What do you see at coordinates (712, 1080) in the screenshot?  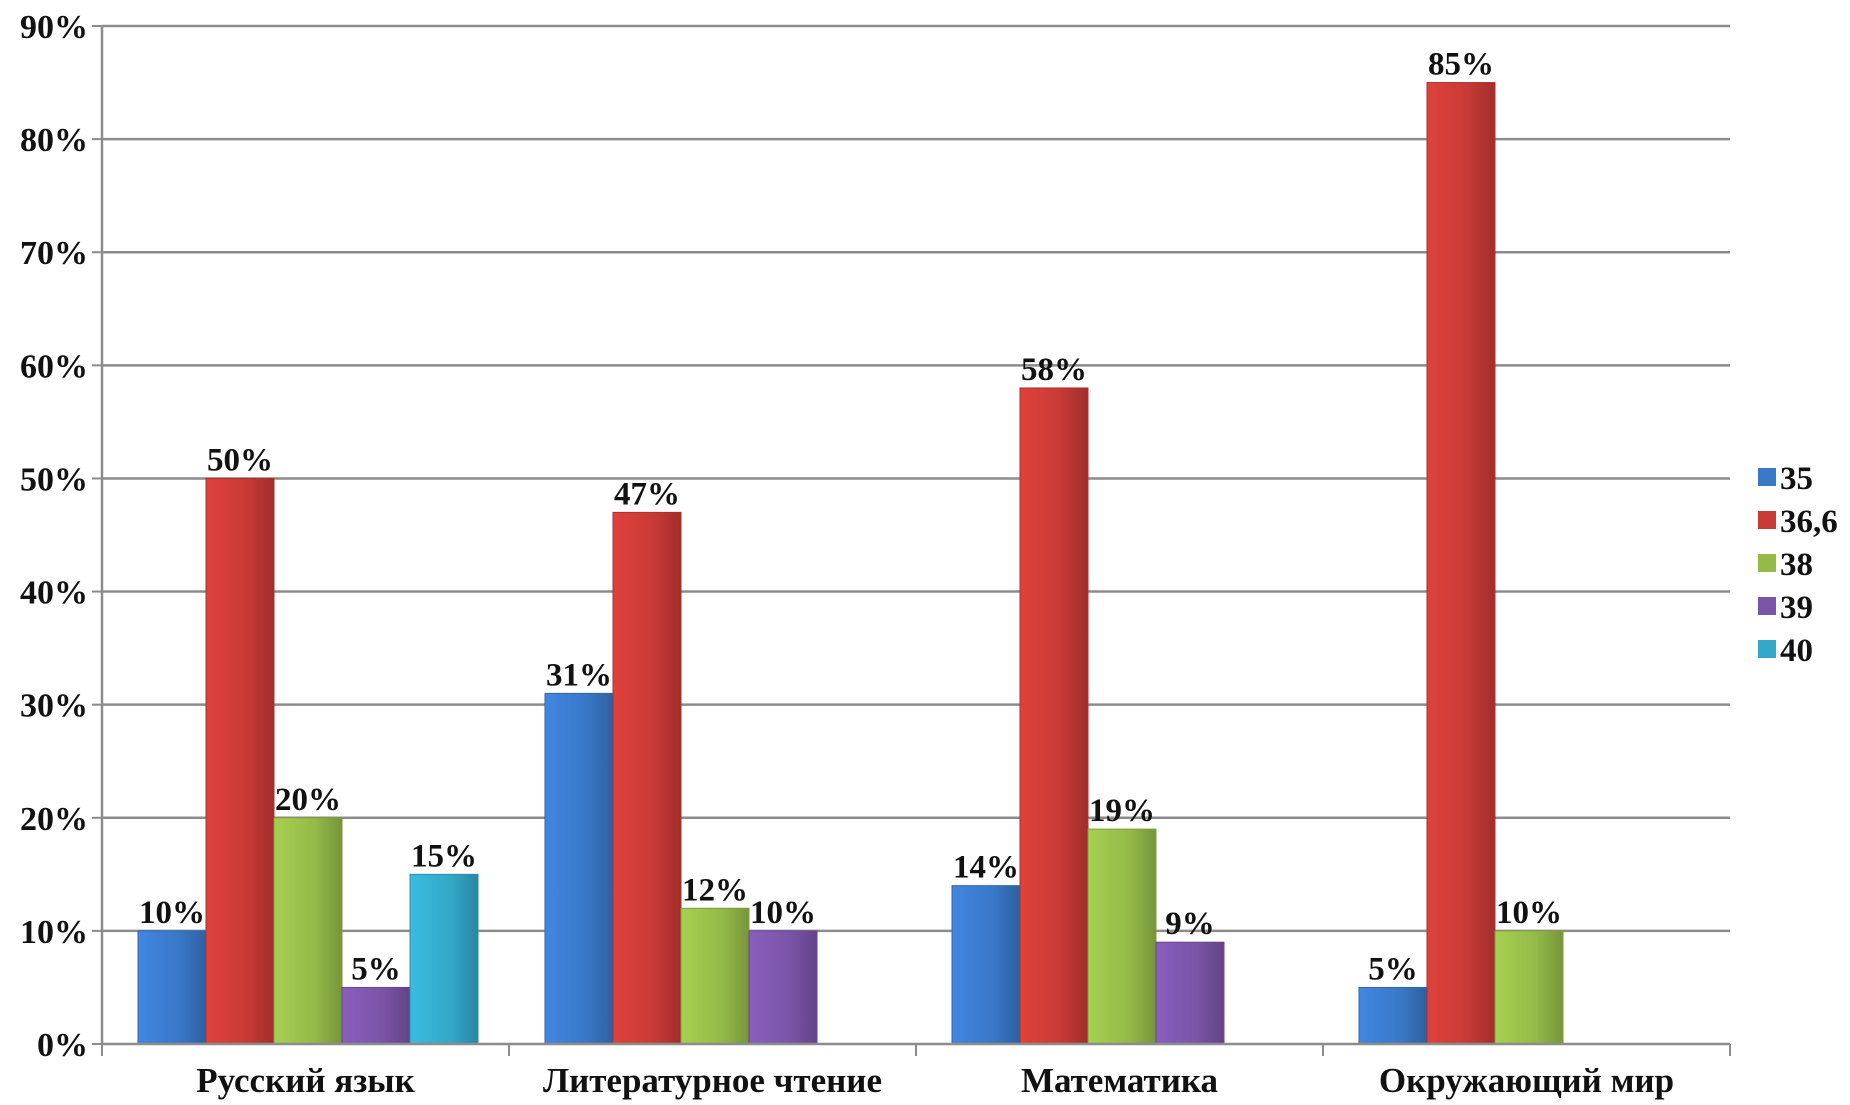 I see `category-label: Литературное чтение` at bounding box center [712, 1080].